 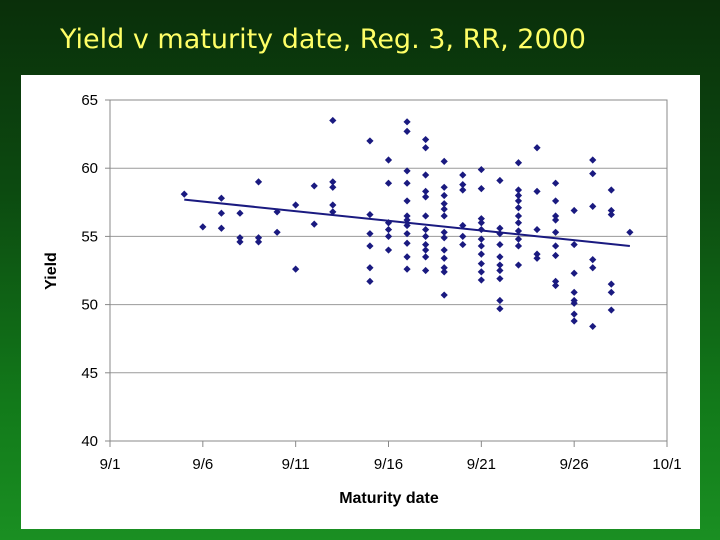 I want to click on y-tick-label: 55, so click(x=89, y=236).